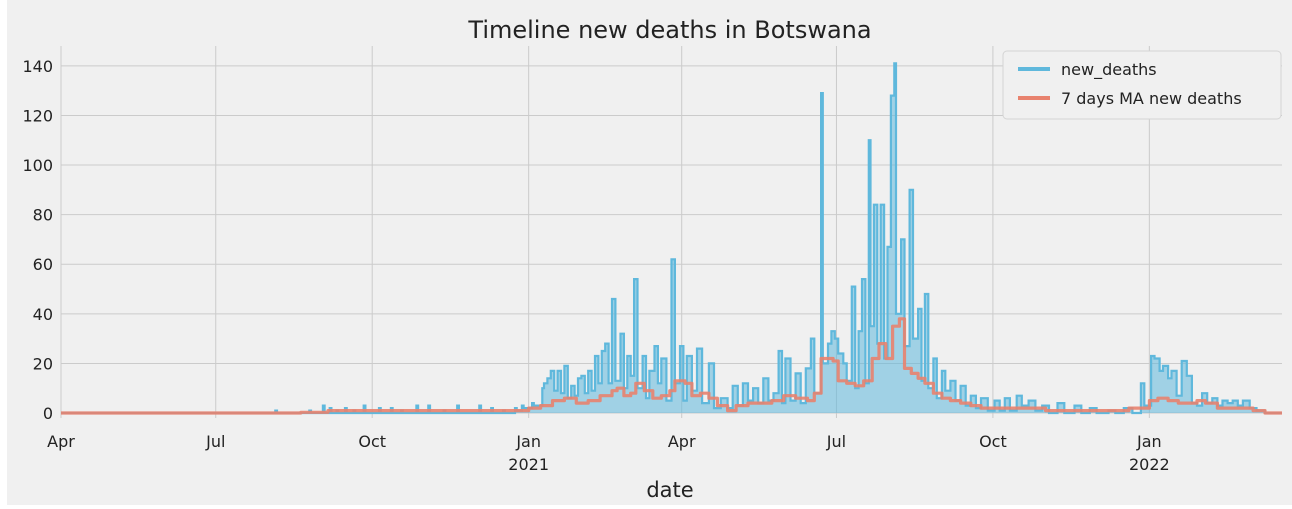  I want to click on x-tick-label-6: Oct, so click(993, 441).